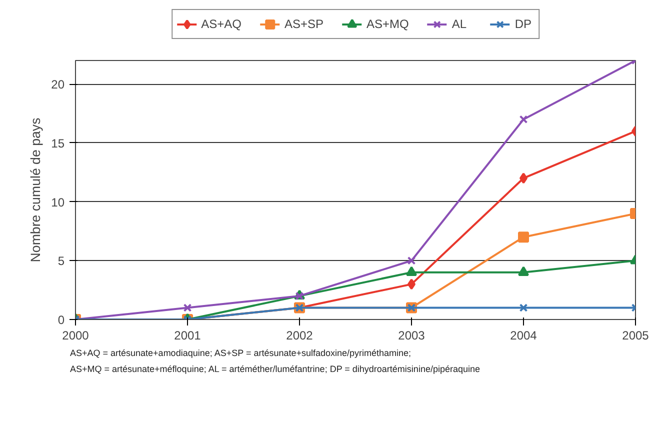  I want to click on text: AS+AQ = artésunate+amodiaquine; AS+SP = artésunate+sulfadoxine/pyriméthamine;, so click(241, 353).